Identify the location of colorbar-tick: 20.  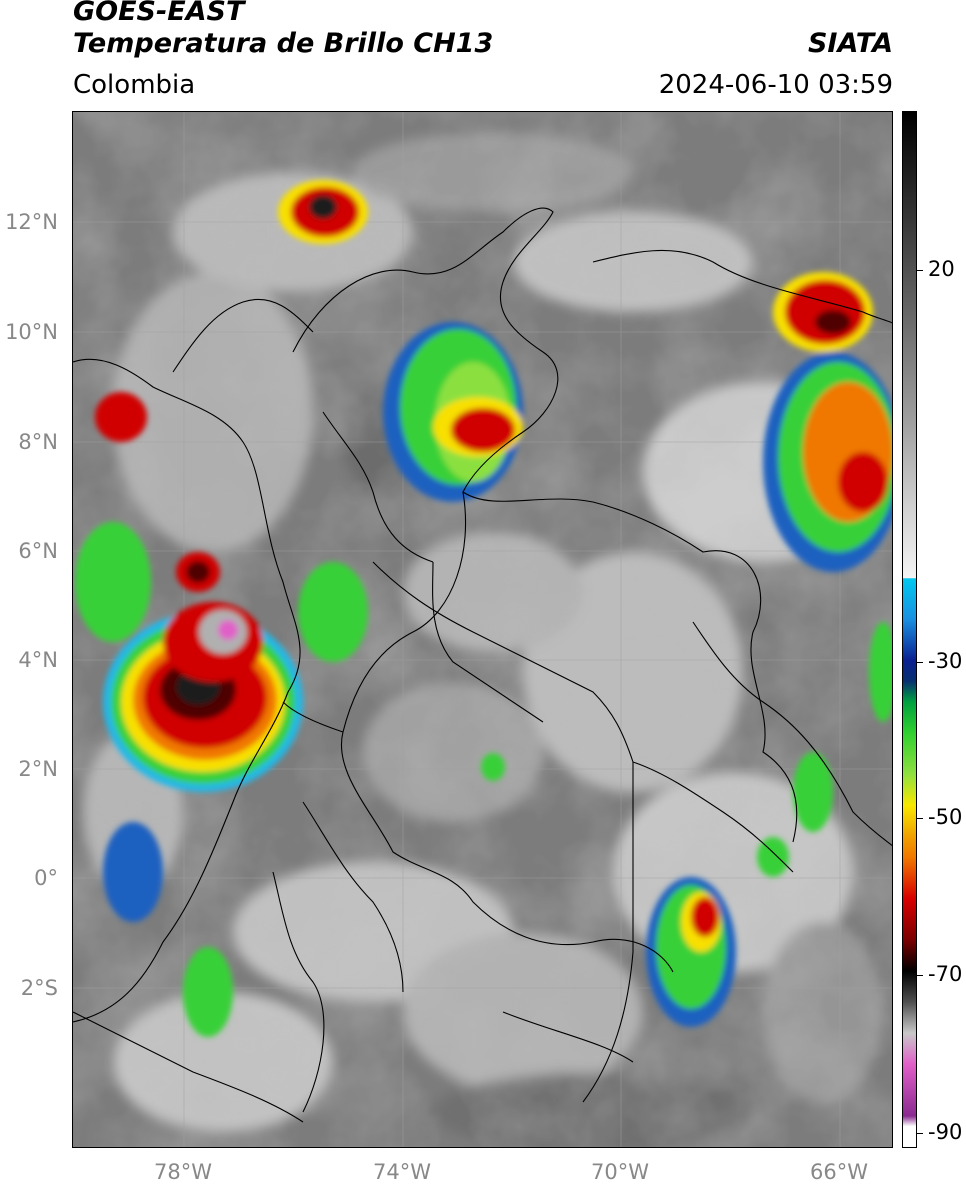
(941, 269).